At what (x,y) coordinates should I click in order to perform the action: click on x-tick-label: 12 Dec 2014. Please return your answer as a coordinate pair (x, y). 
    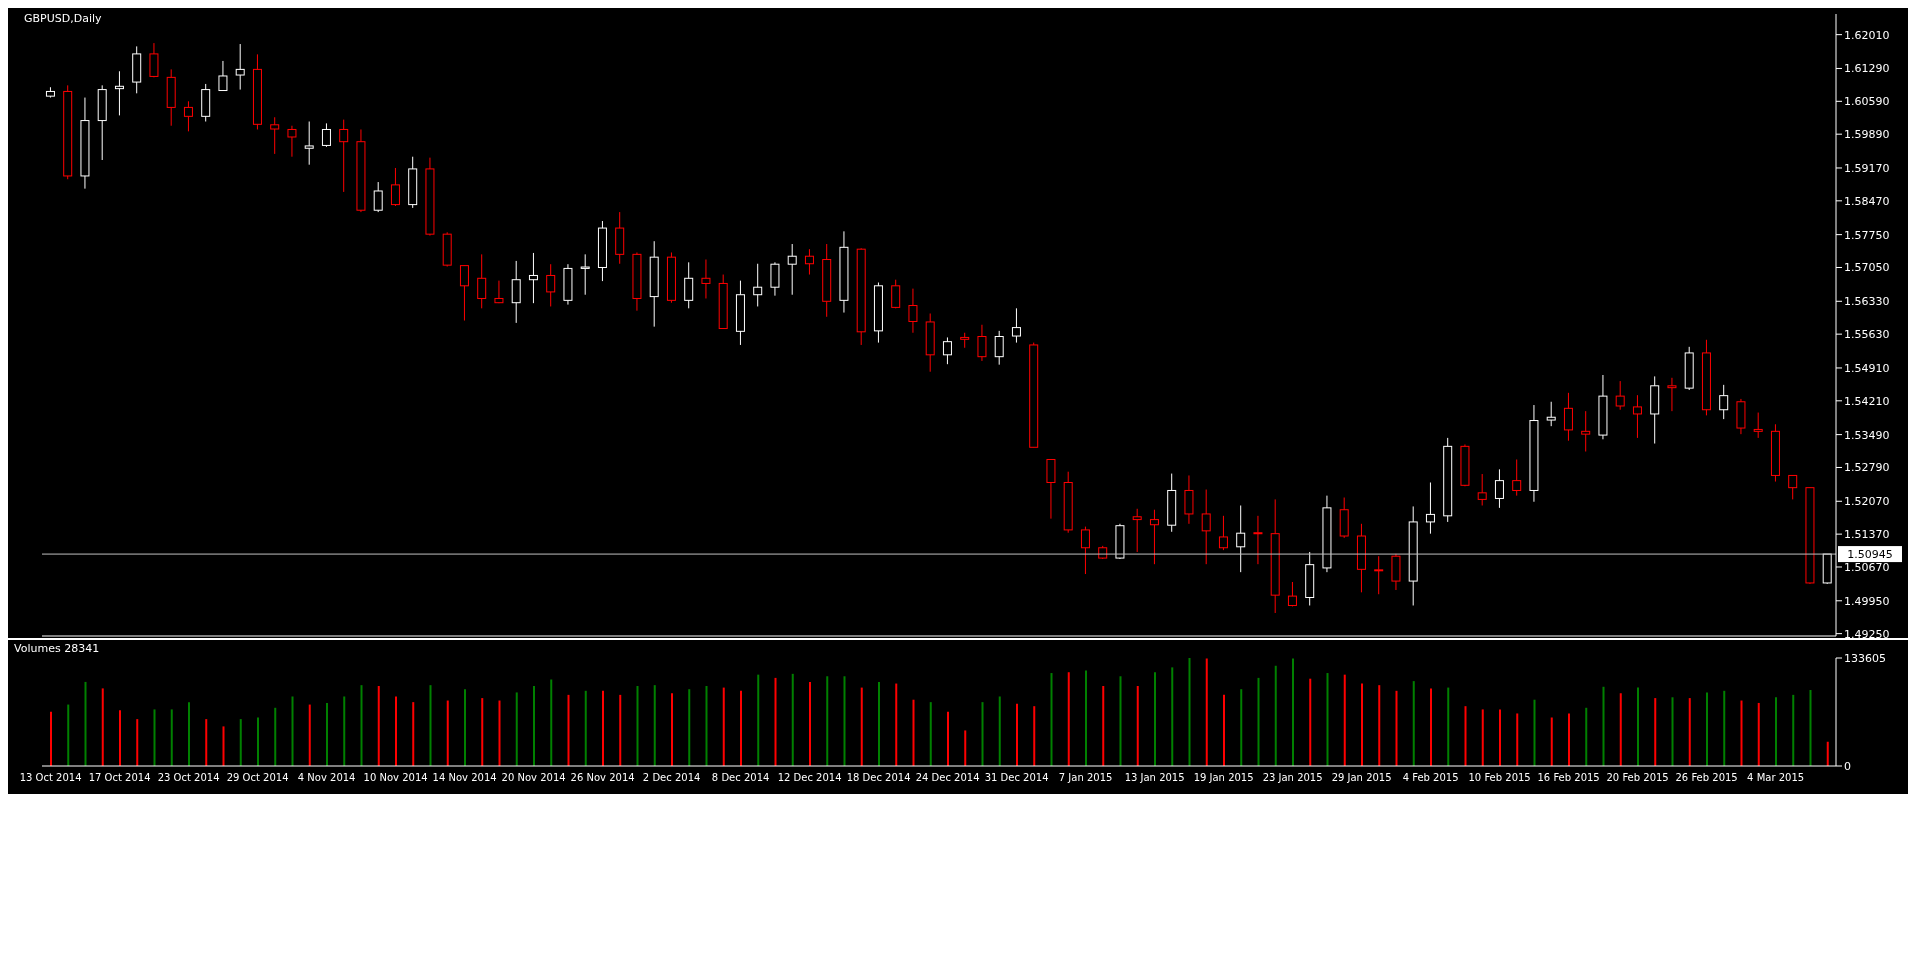
    Looking at the image, I should click on (809, 778).